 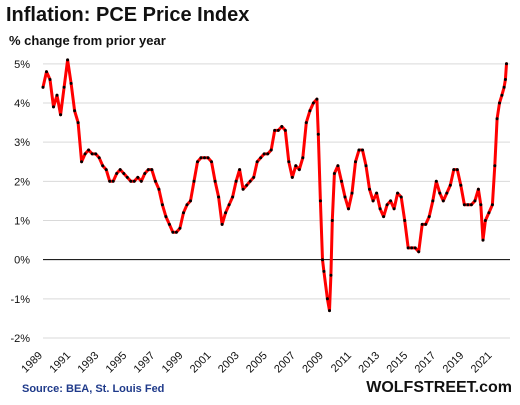 What do you see at coordinates (201, 363) in the screenshot?
I see `x-tick-label: 2001` at bounding box center [201, 363].